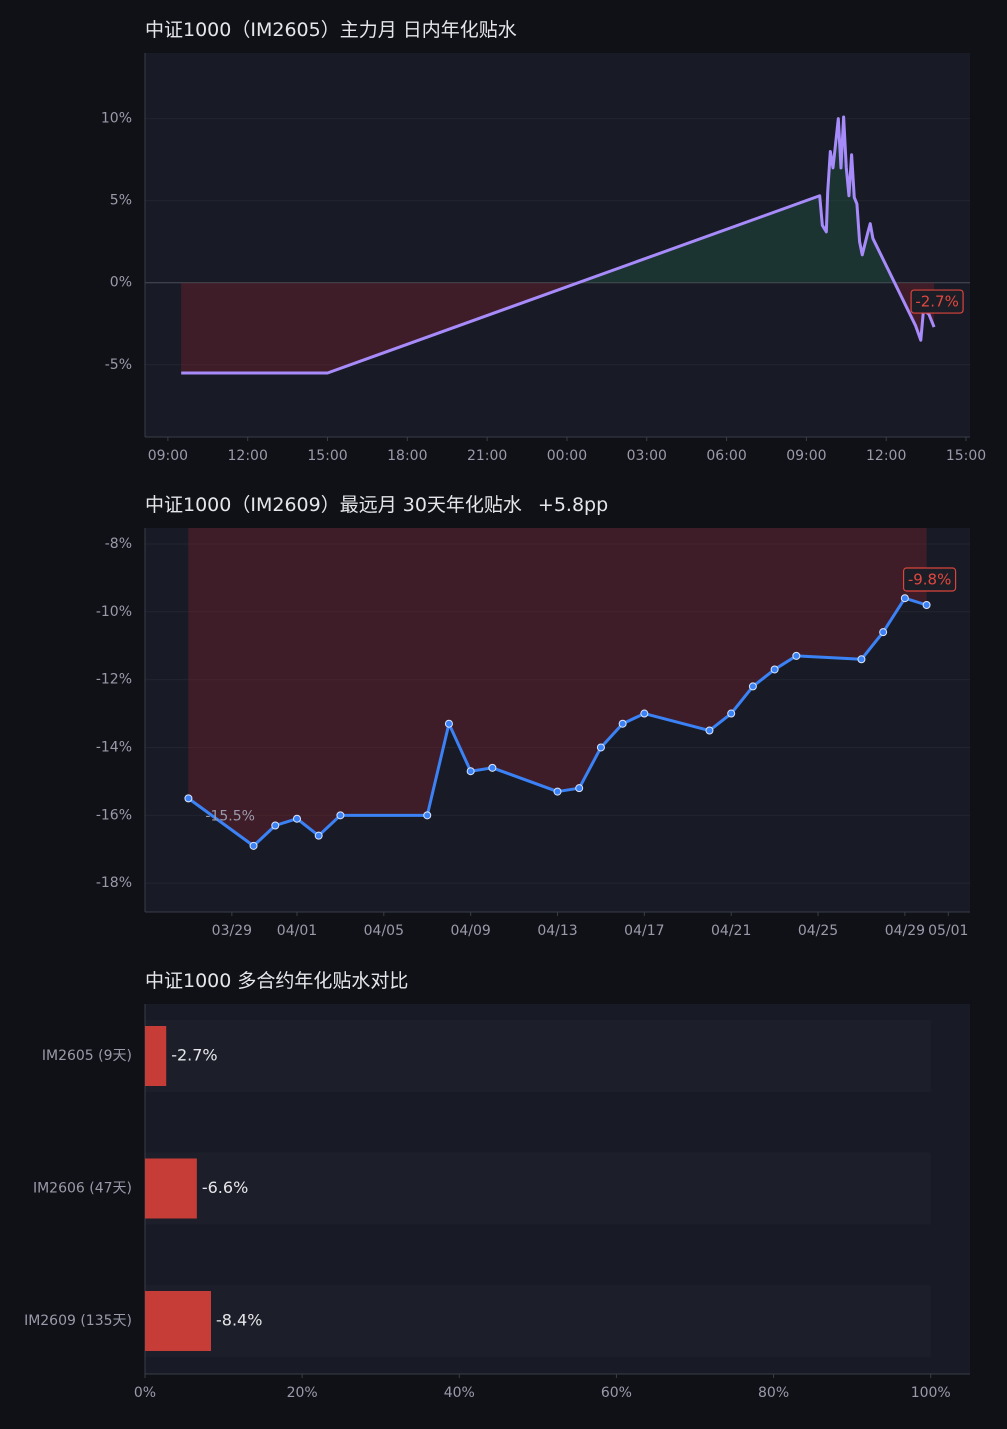  Describe the element at coordinates (239, 1320) in the screenshot. I see `value-label: -8.4%` at that location.